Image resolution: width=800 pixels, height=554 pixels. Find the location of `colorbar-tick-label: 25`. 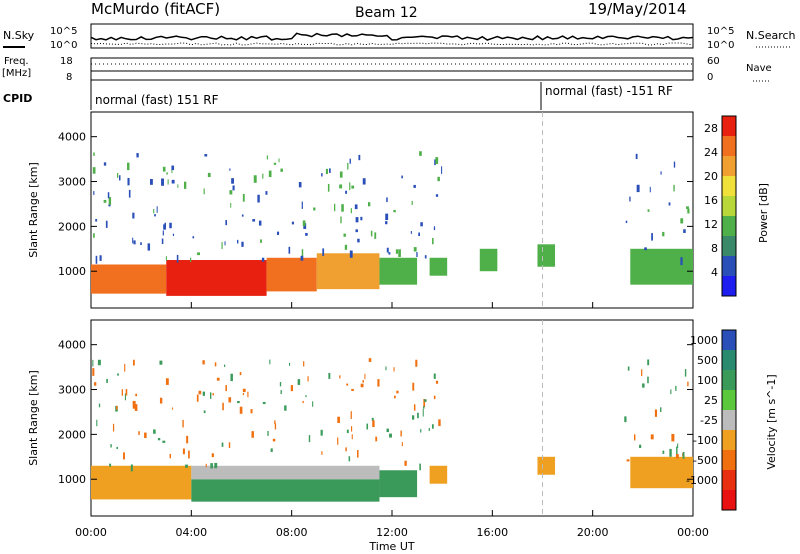

colorbar-tick-label: 25 is located at coordinates (711, 400).